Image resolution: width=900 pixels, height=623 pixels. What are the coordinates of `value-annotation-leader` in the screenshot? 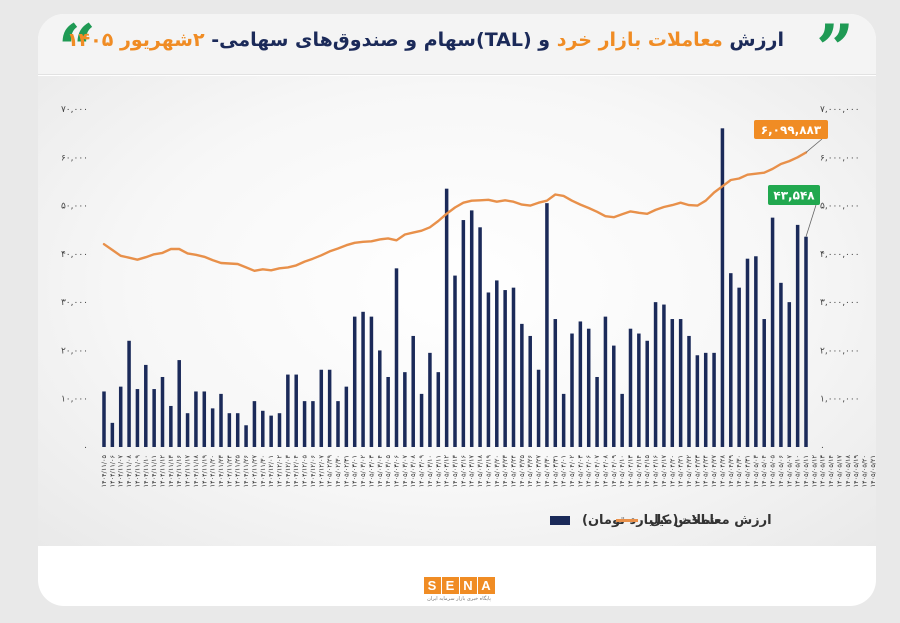 It's located at (811, 220).